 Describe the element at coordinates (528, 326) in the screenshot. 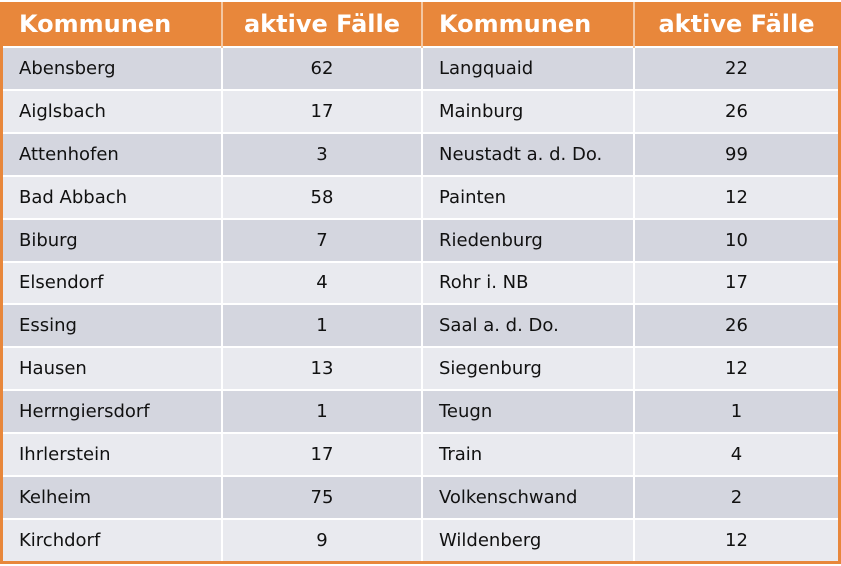

I see `kommune-cell: Saal a. d. Do.` at that location.